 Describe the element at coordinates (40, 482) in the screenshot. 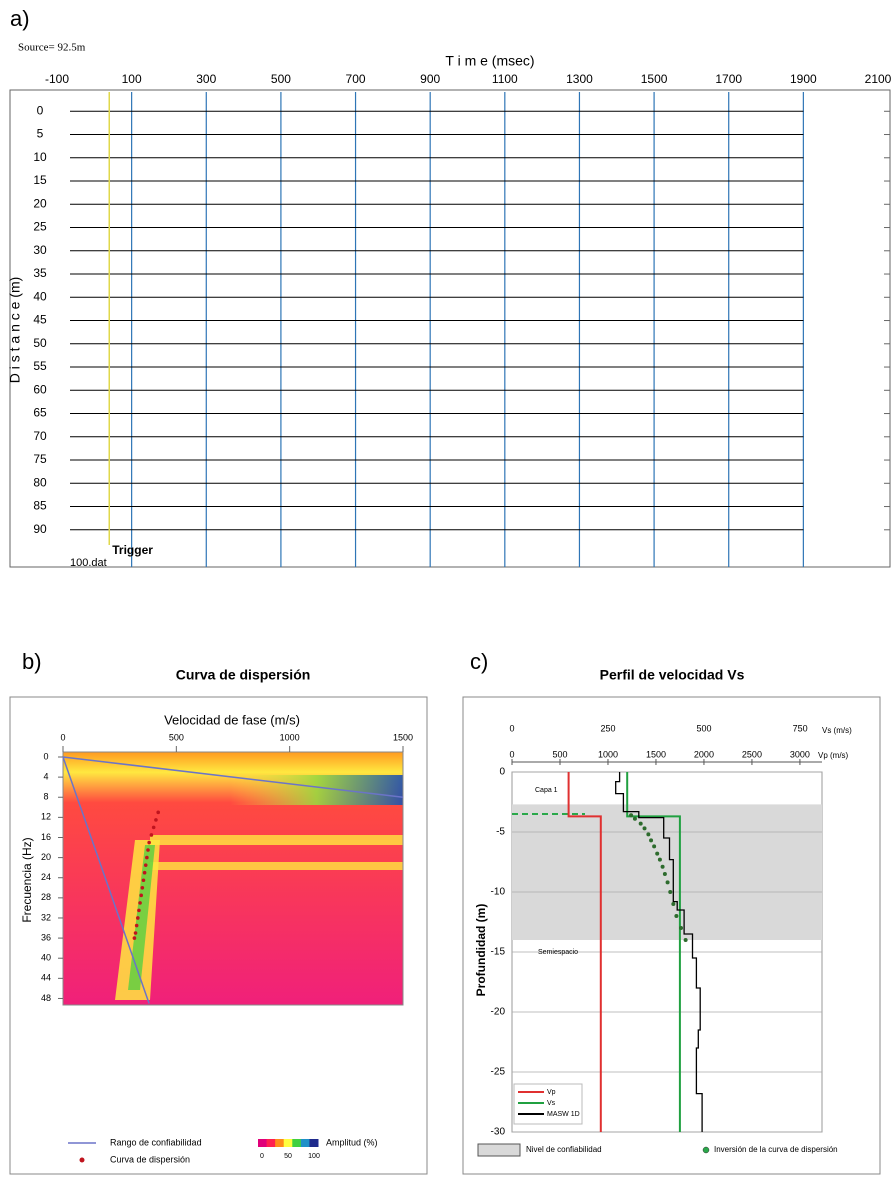

I see `y-tick-label: 80` at that location.